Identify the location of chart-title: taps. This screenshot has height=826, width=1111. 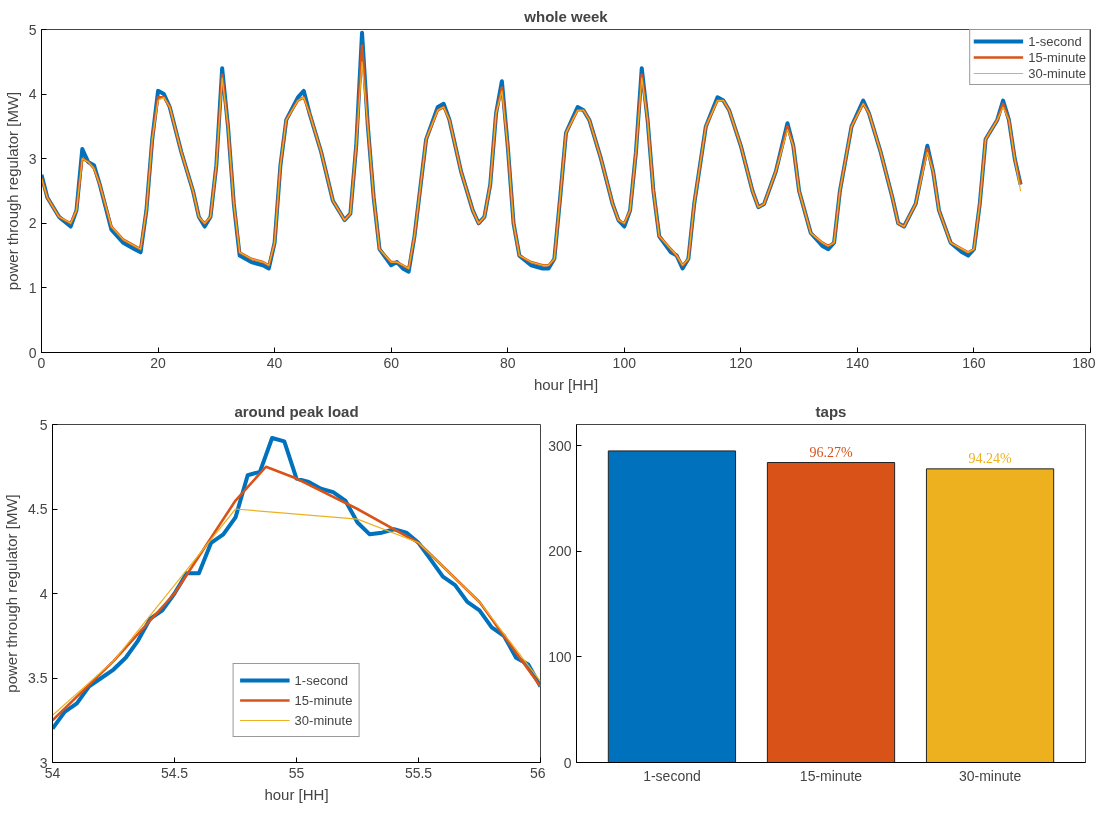
(831, 411).